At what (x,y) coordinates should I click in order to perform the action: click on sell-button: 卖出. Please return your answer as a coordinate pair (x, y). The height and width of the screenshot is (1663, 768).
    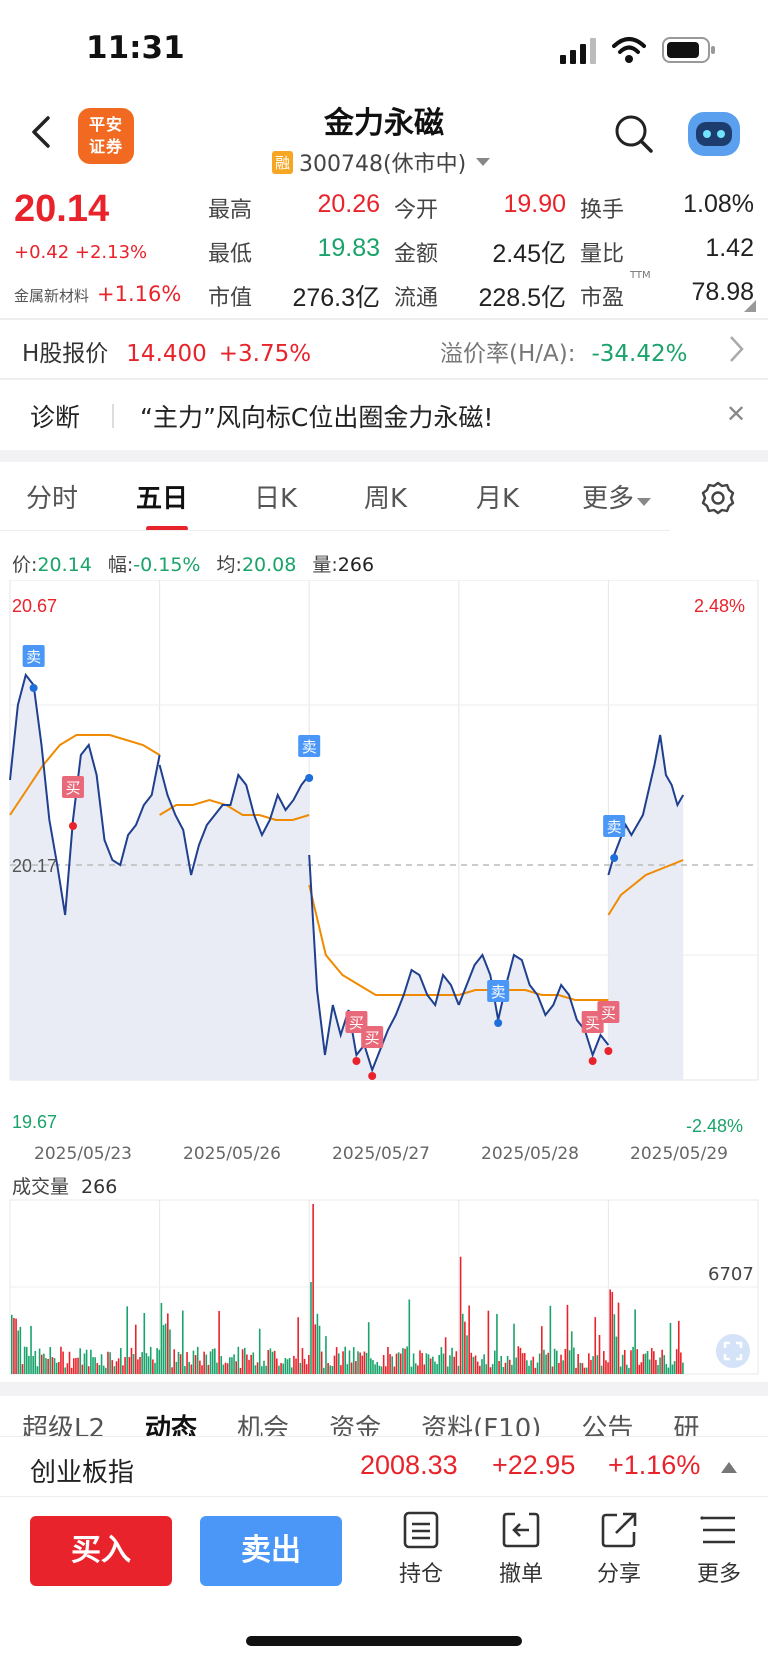
    Looking at the image, I should click on (271, 1551).